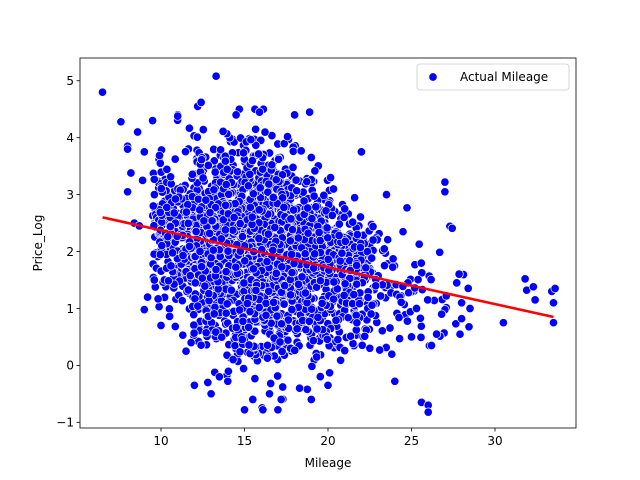 This screenshot has width=640, height=480. Describe the element at coordinates (68, 252) in the screenshot. I see `y-axis: −1 0 1 2 3 4 5` at that location.